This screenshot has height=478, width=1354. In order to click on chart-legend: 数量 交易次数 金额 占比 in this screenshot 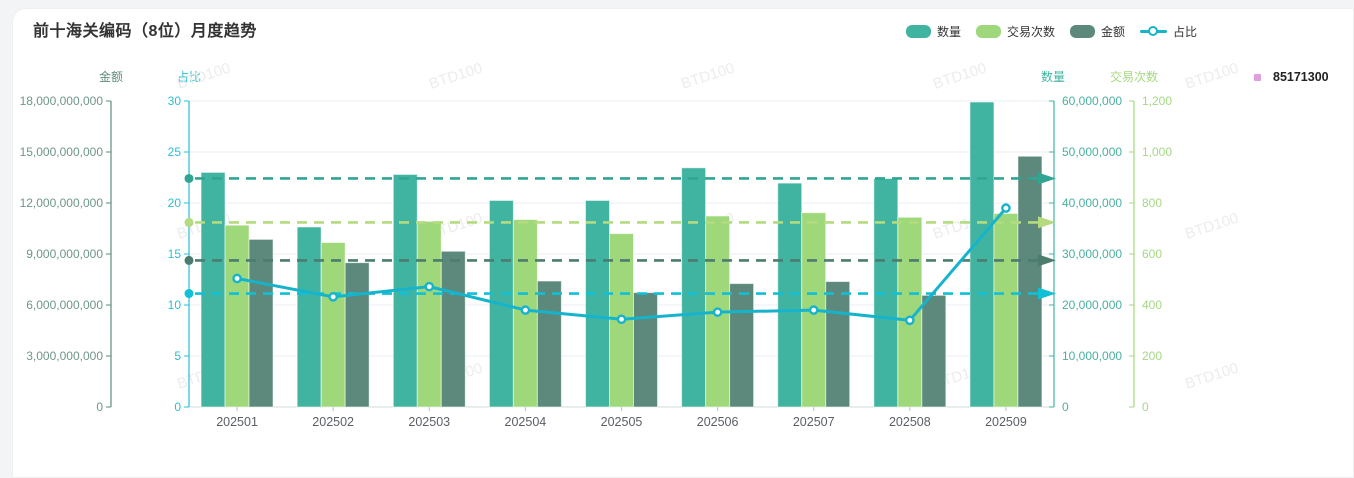, I will do `click(1051, 31)`.